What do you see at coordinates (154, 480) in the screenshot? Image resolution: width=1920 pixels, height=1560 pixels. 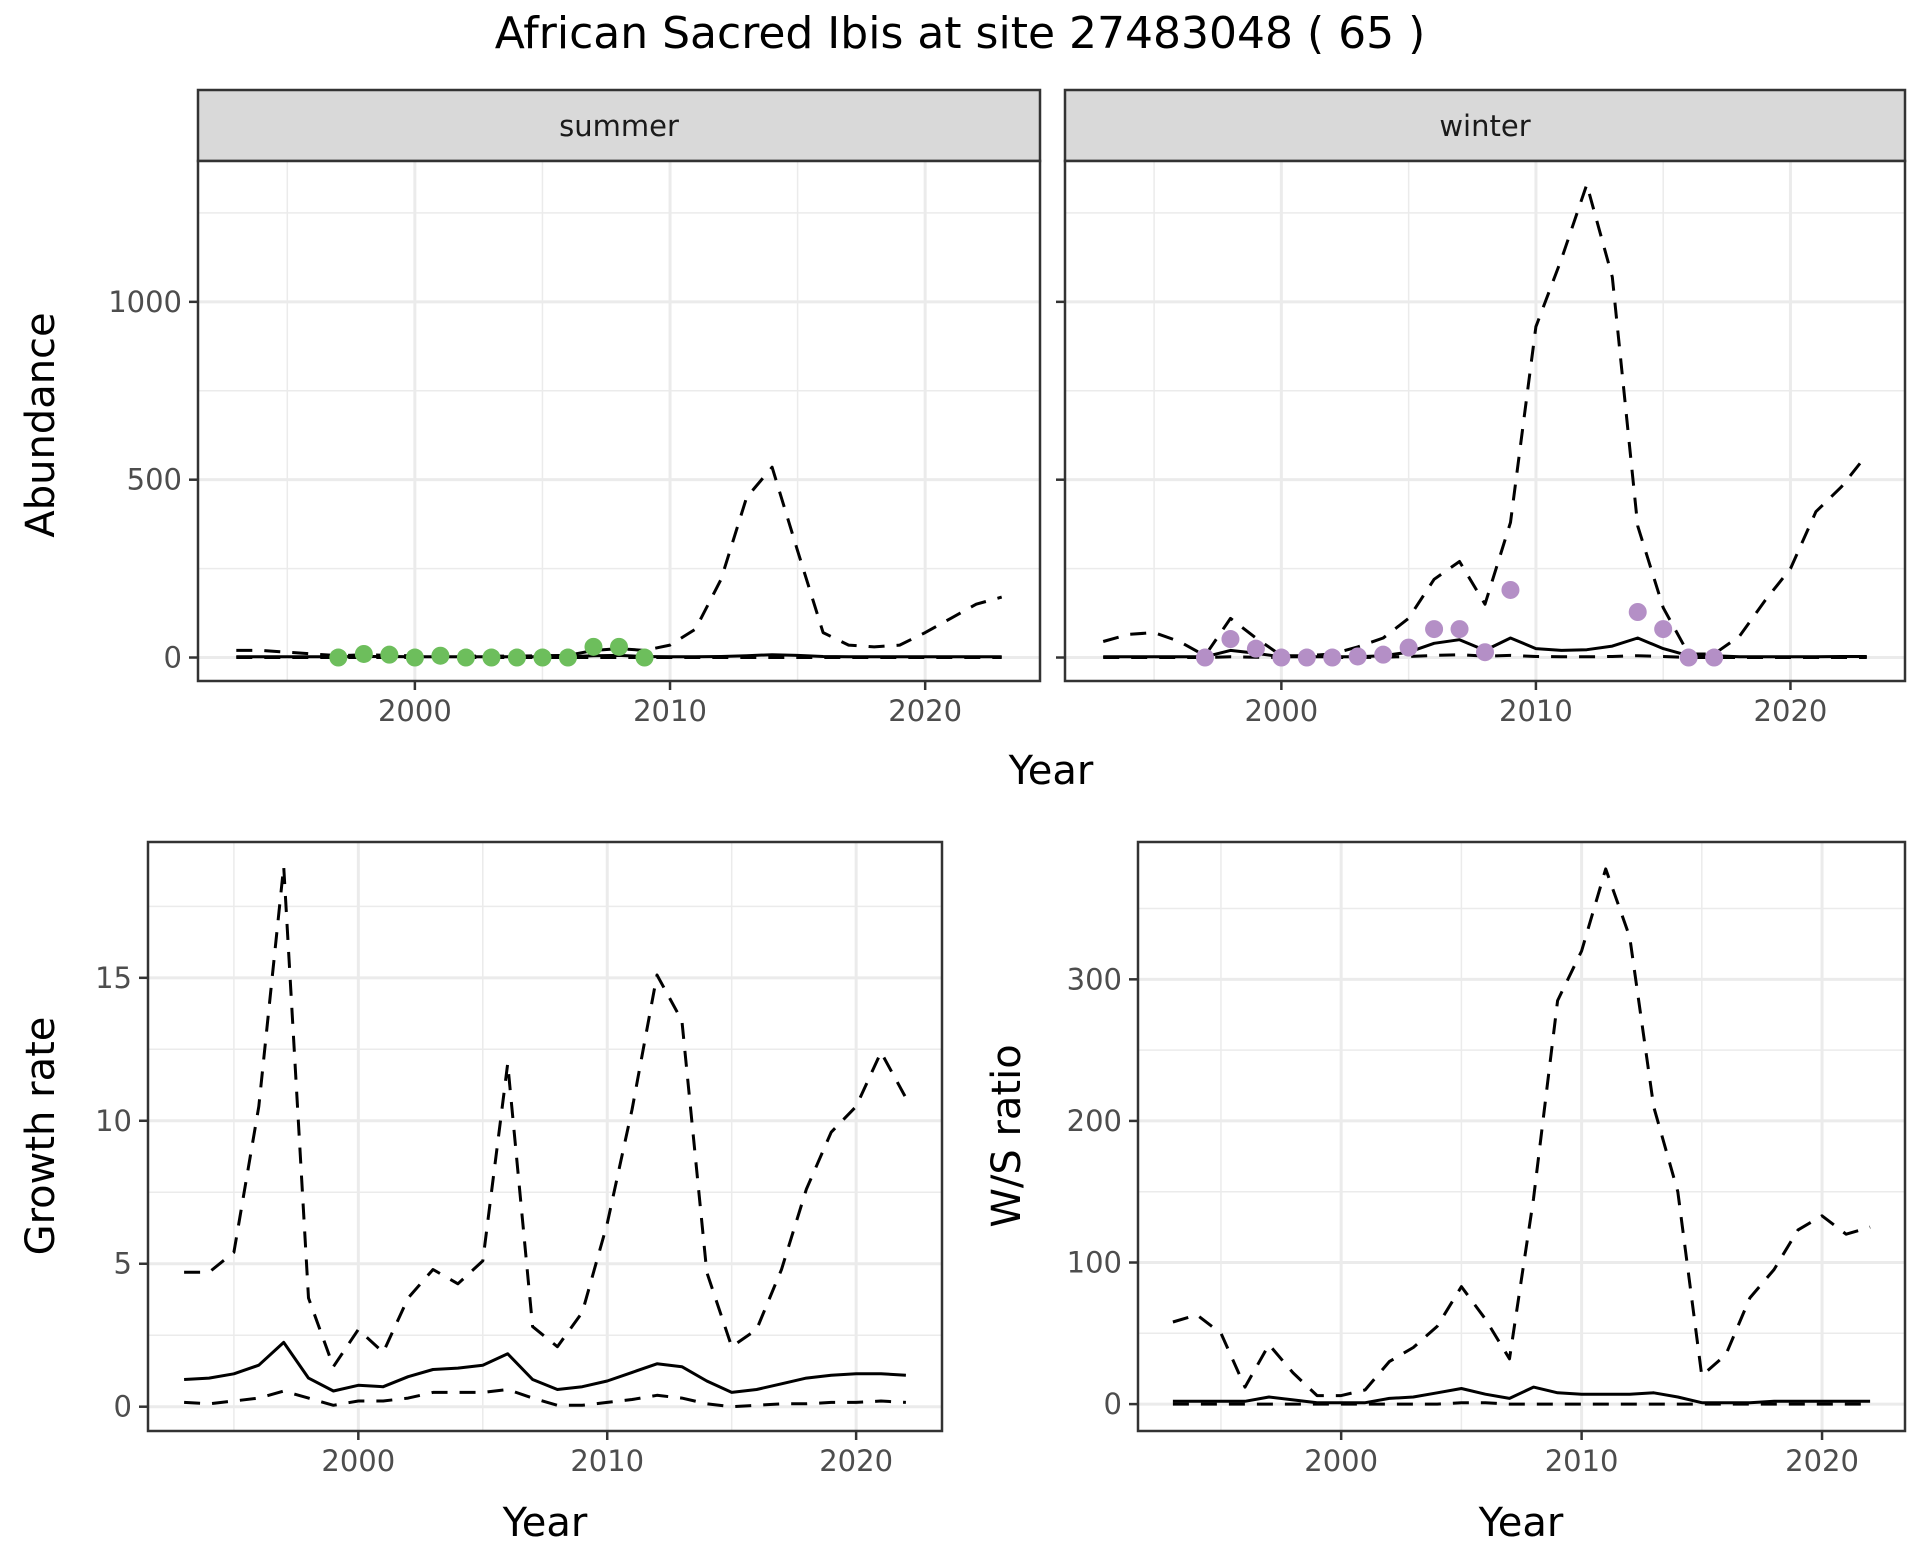 I see `y-tick-label: 500` at bounding box center [154, 480].